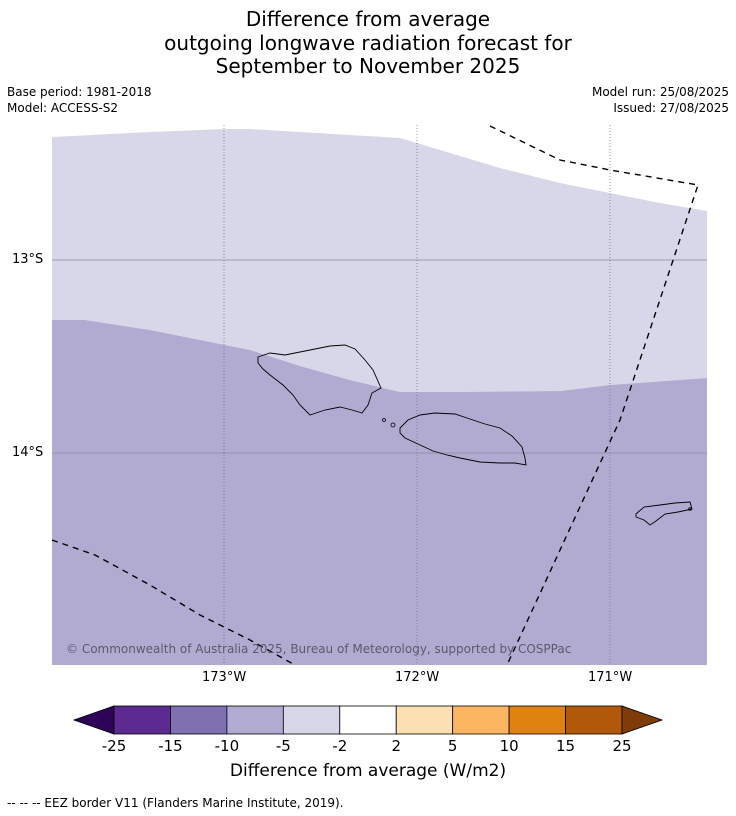  What do you see at coordinates (417, 677) in the screenshot?
I see `lon-label-172w: 172°W` at bounding box center [417, 677].